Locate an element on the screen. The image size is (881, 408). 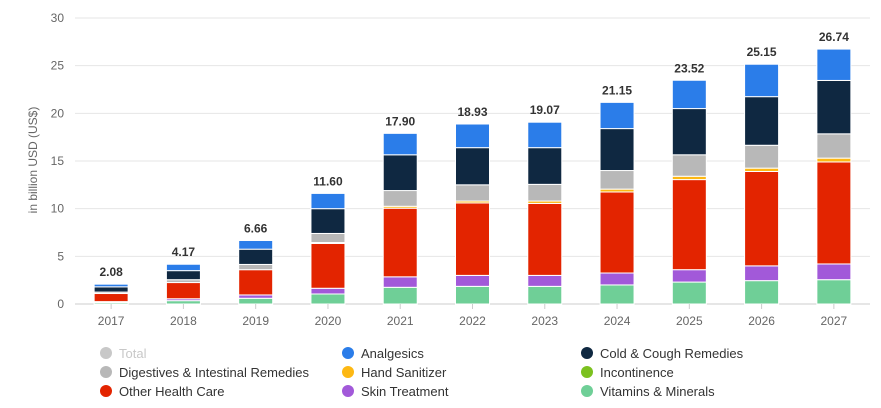
legend-item-total: Total is located at coordinates (123, 353).